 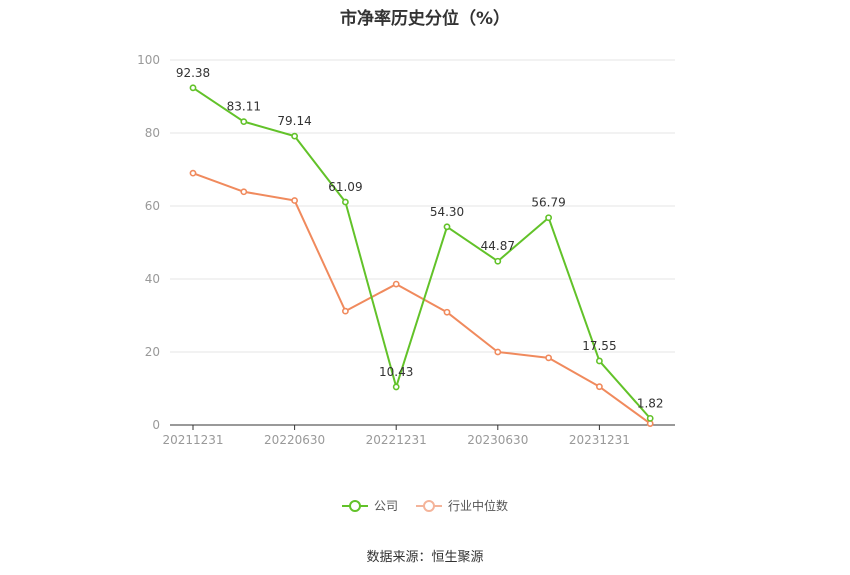 What do you see at coordinates (396, 440) in the screenshot?
I see `x-tick-label: 20221231` at bounding box center [396, 440].